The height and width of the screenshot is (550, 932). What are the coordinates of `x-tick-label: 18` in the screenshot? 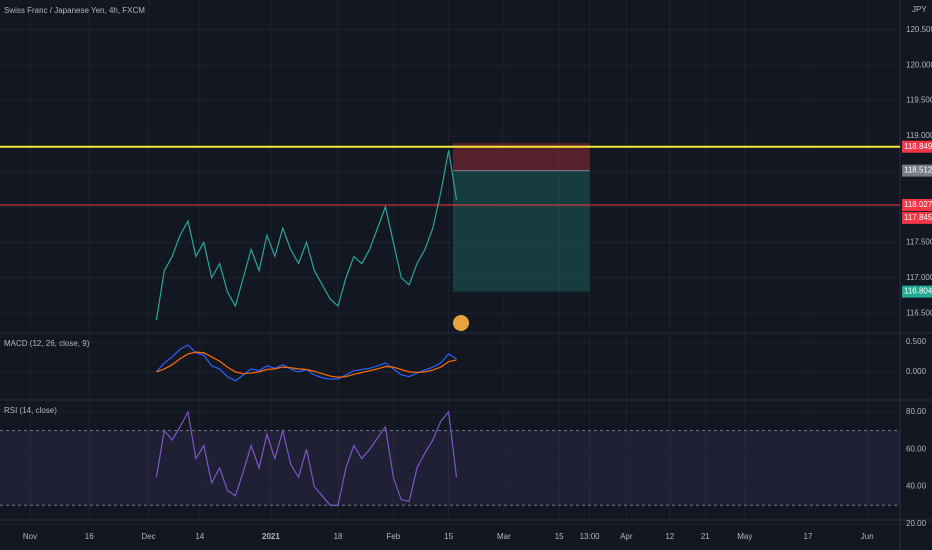 It's located at (338, 536).